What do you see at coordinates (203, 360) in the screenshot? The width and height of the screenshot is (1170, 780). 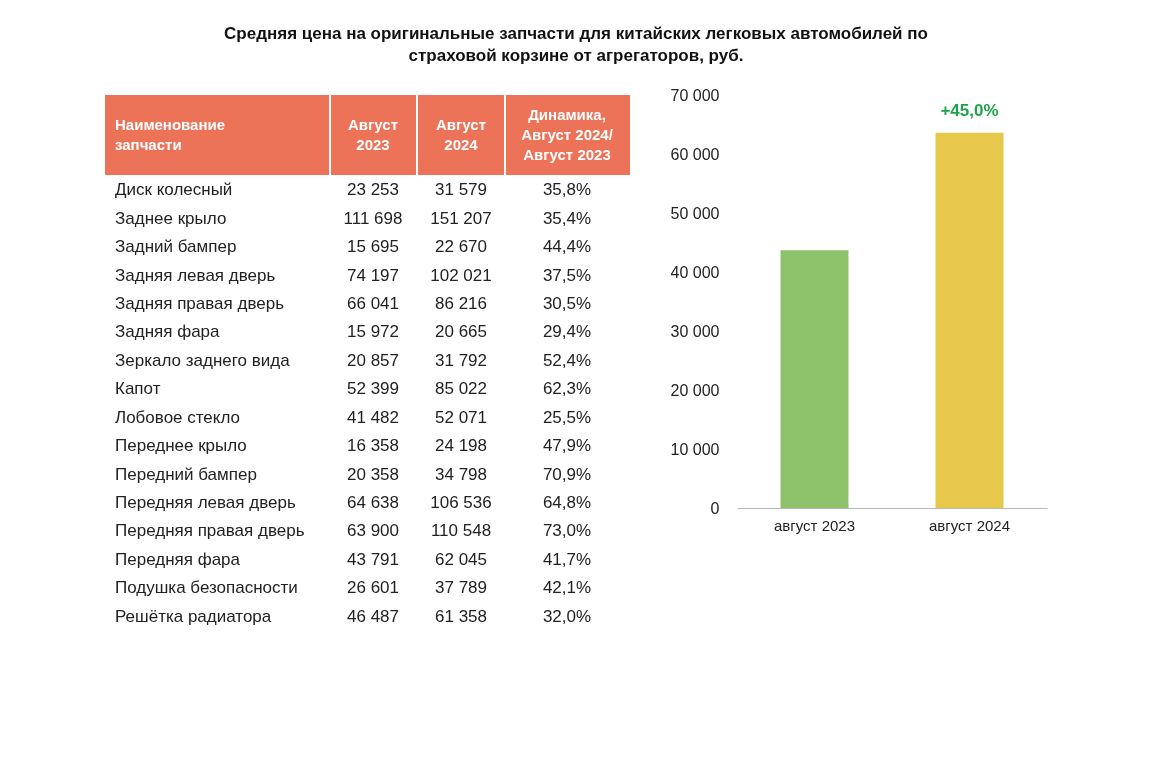 I see `category-label: Зеркало заднего вида` at bounding box center [203, 360].